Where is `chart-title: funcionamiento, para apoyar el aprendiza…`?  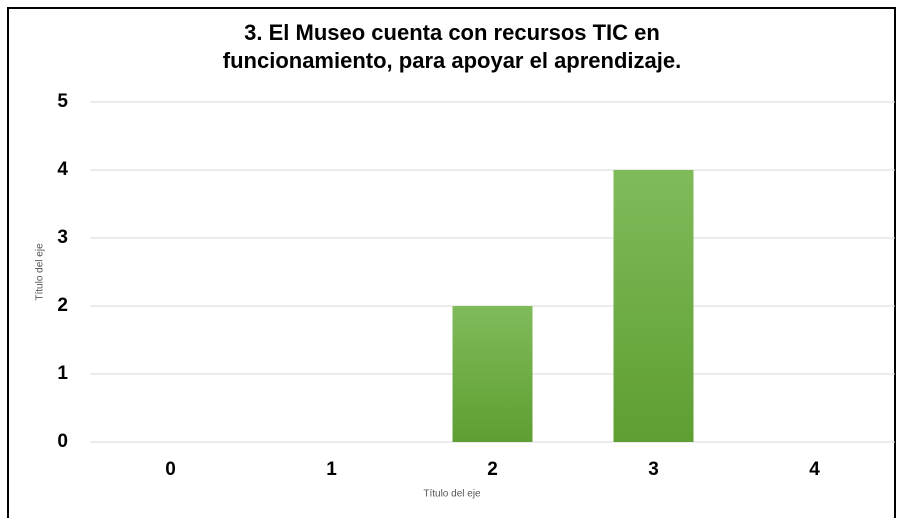 chart-title: funcionamiento, para apoyar el aprendiza… is located at coordinates (452, 60).